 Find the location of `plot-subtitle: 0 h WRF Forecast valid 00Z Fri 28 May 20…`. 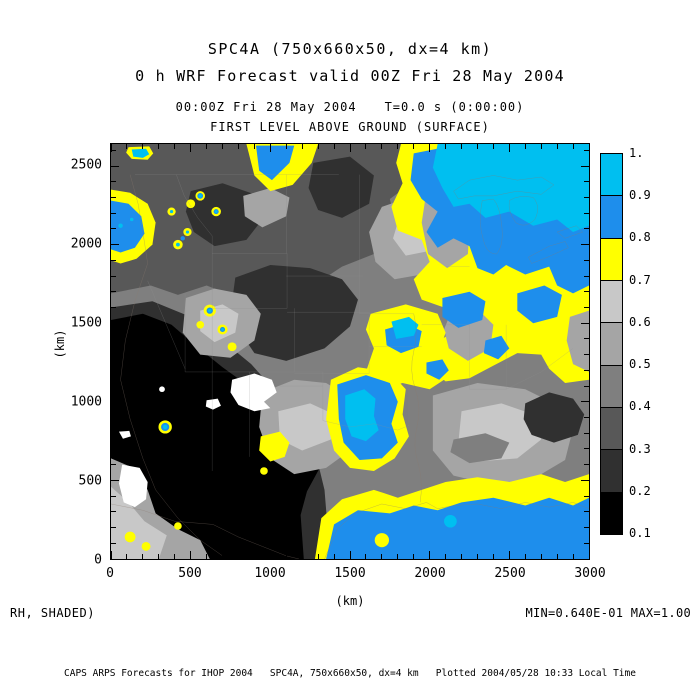

plot-subtitle: 0 h WRF Forecast valid 00Z Fri 28 May 20… is located at coordinates (350, 76).